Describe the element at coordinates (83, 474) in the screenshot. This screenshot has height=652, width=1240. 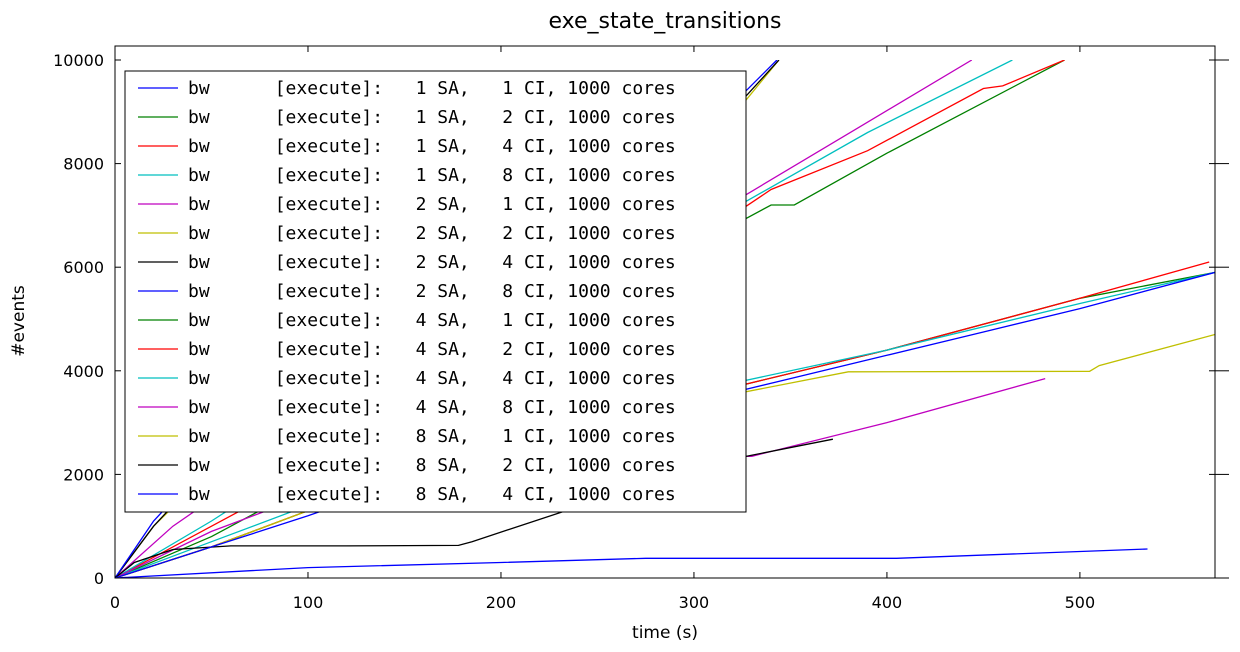
I see `y-tick-label: 2000` at that location.